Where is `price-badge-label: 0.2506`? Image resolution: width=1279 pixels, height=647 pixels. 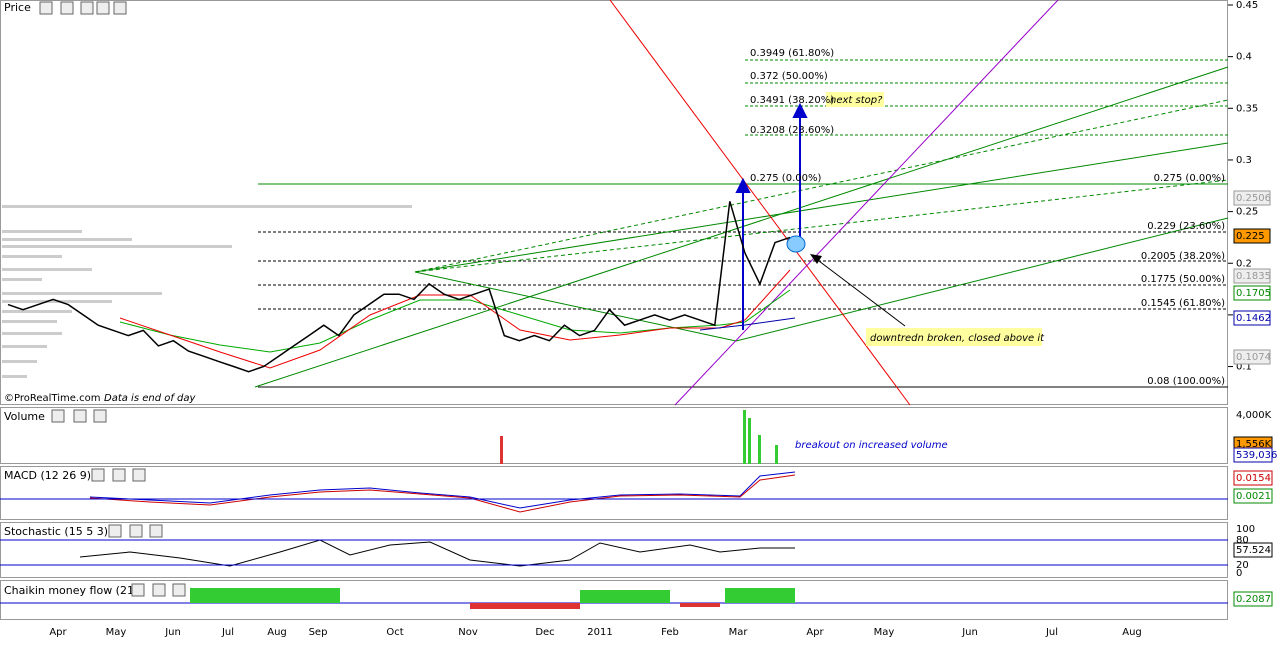
price-badge-label: 0.2506 is located at coordinates (1253, 198).